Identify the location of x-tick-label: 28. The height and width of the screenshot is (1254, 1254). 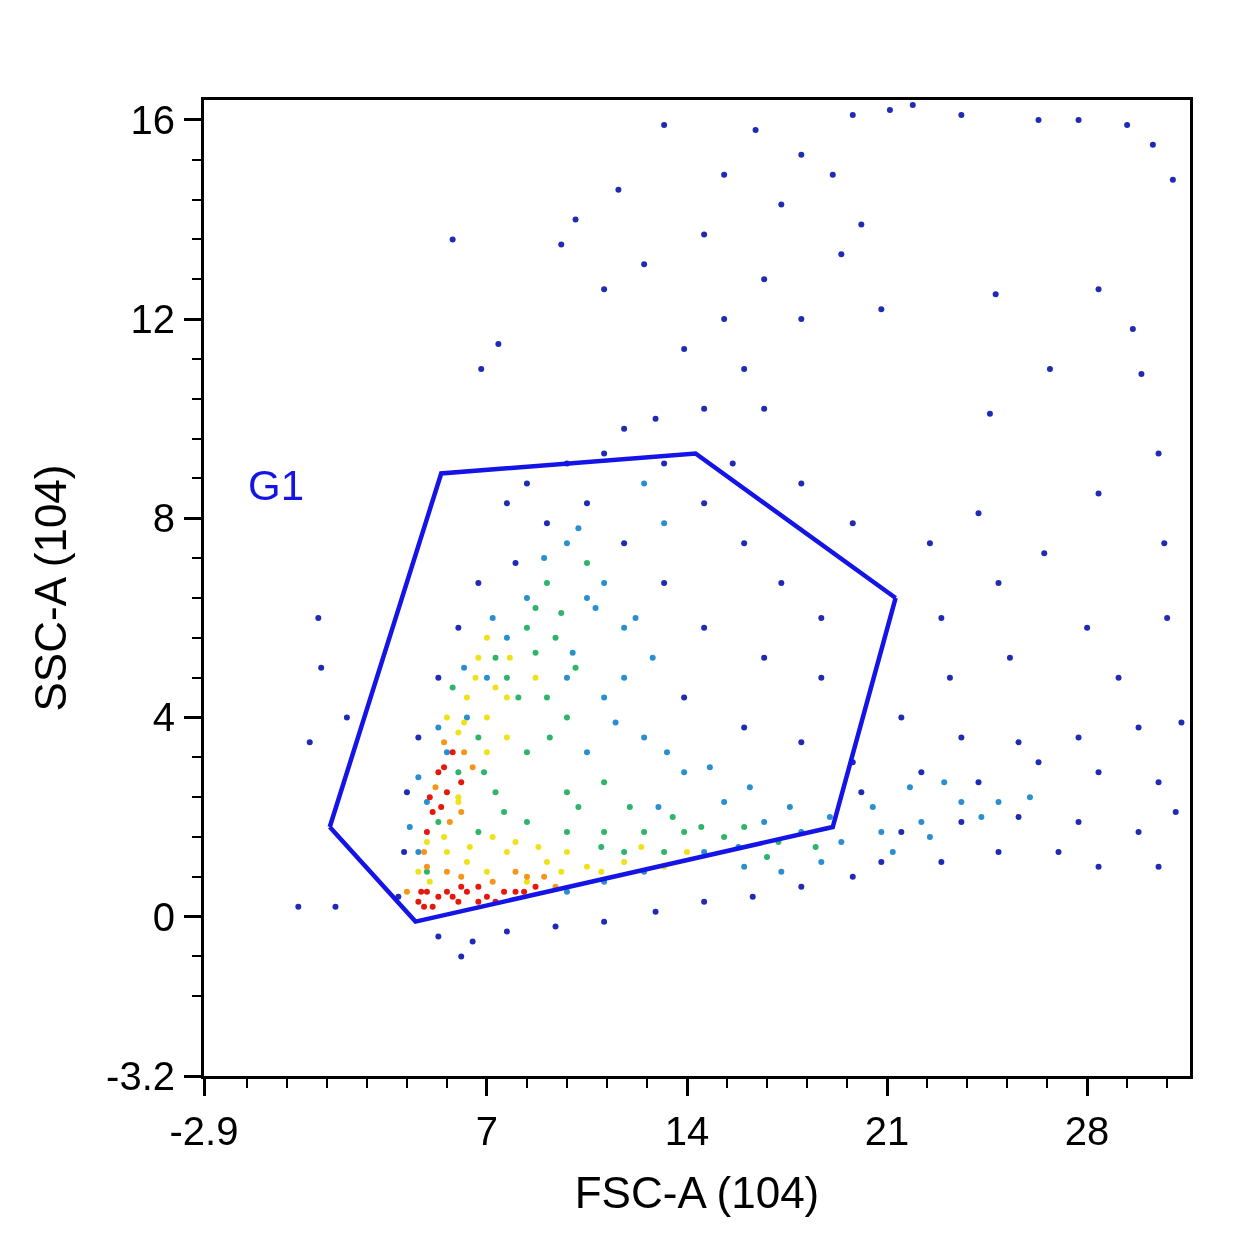
(1087, 1131).